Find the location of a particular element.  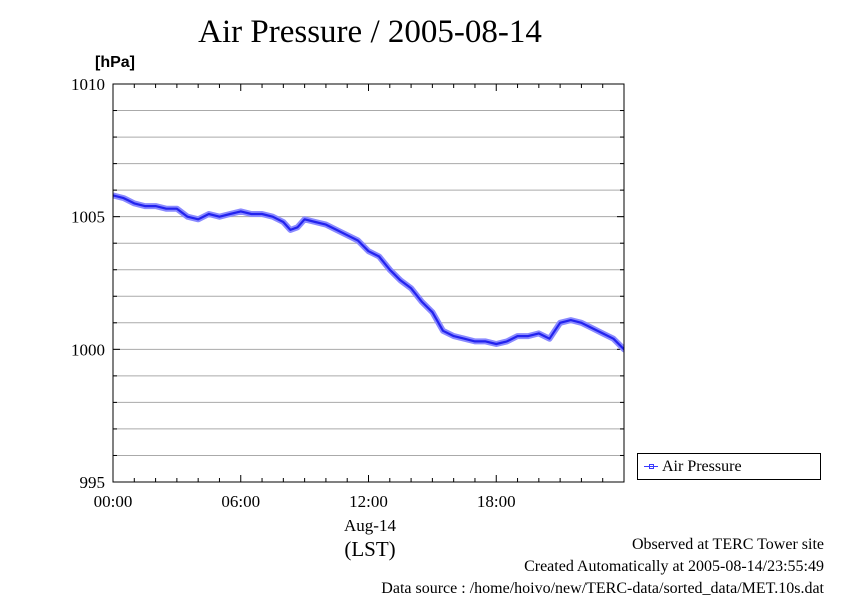

y-tick-label: 1000 is located at coordinates (88, 349).